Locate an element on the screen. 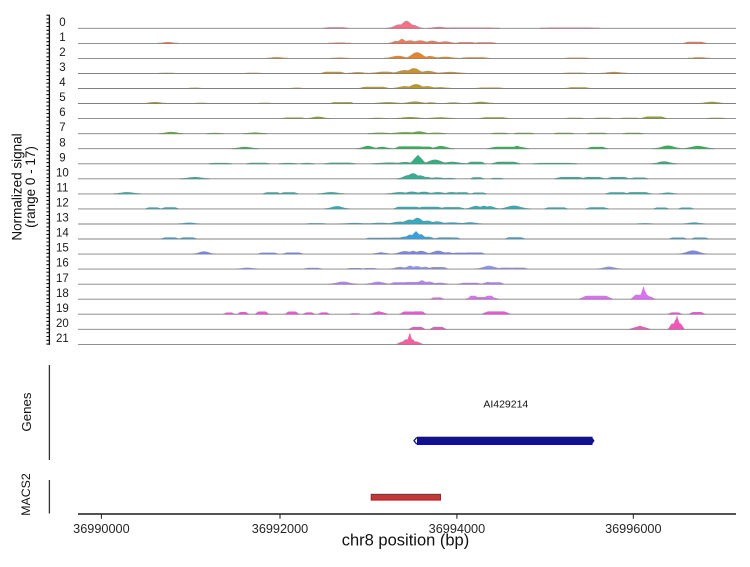  svg-text: 7 is located at coordinates (62, 128).